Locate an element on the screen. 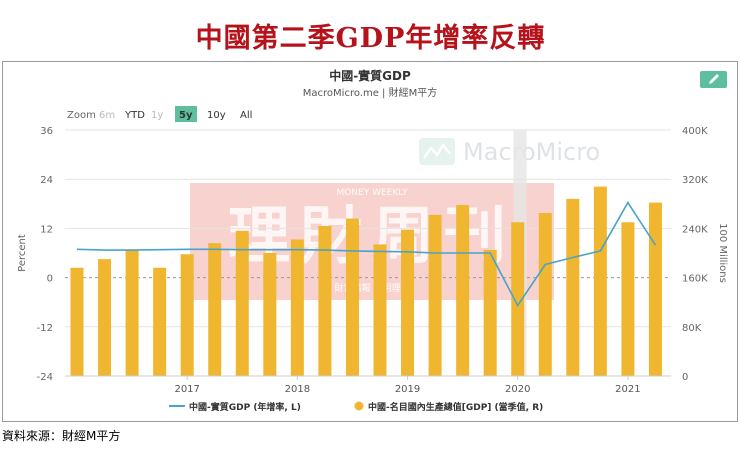 This screenshot has width=741, height=456. zoom-label: Zoom is located at coordinates (81, 115).